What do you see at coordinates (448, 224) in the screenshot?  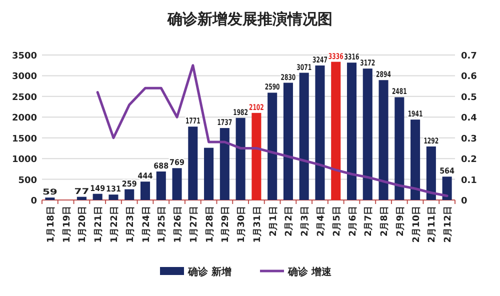 I see `x-tick-label: 2月12日` at bounding box center [448, 224].